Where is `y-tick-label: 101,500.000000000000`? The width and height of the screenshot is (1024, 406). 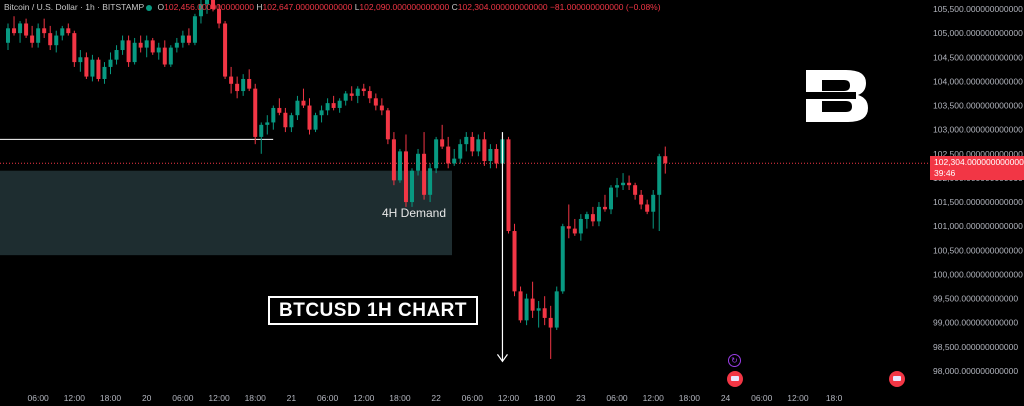 y-tick-label: 101,500.000000000000 is located at coordinates (978, 202).